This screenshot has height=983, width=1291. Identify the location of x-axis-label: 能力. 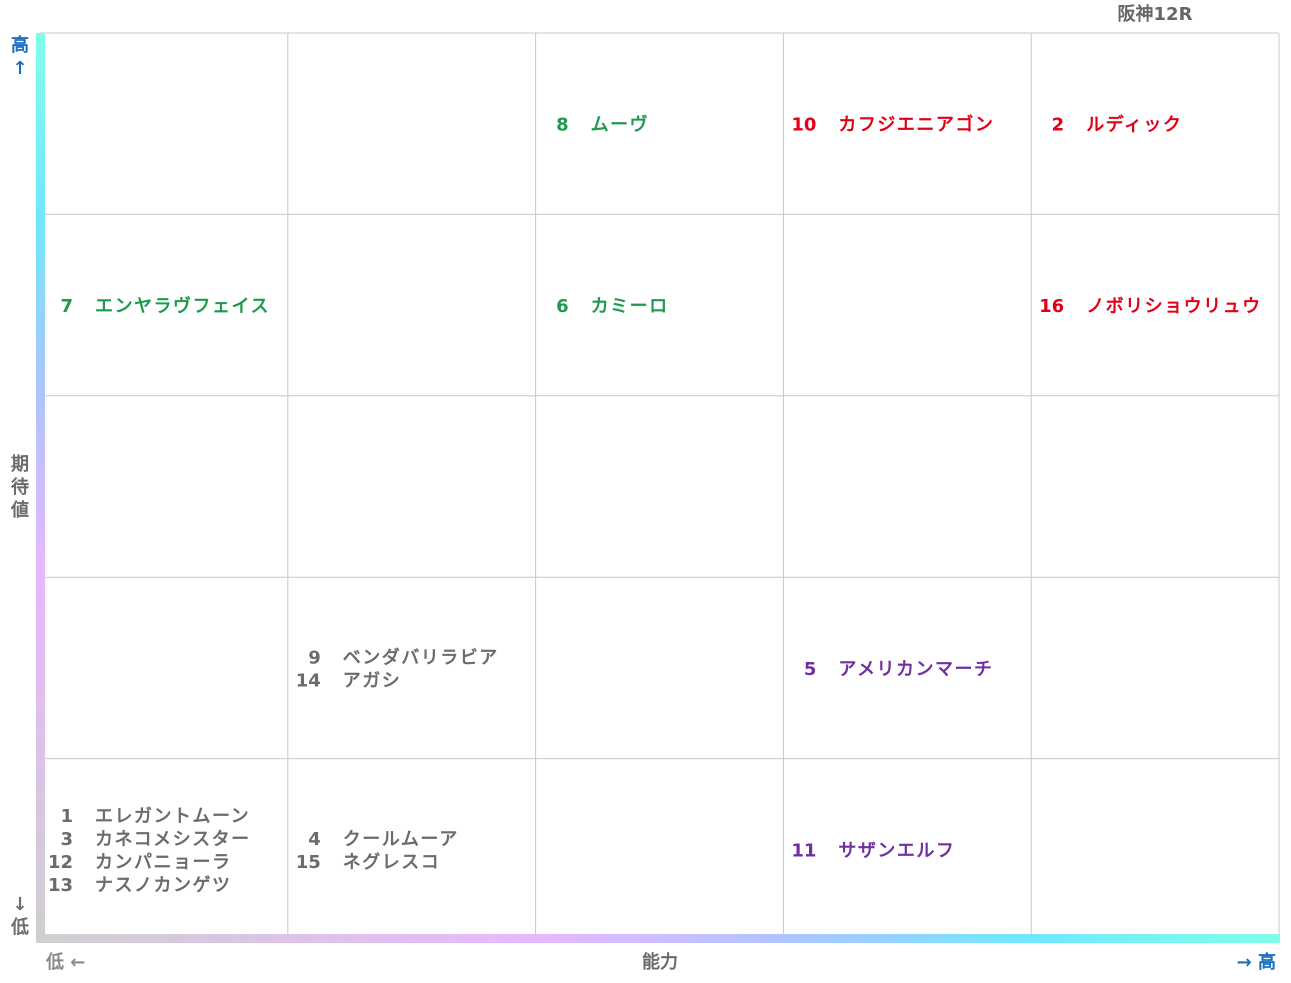
(660, 962).